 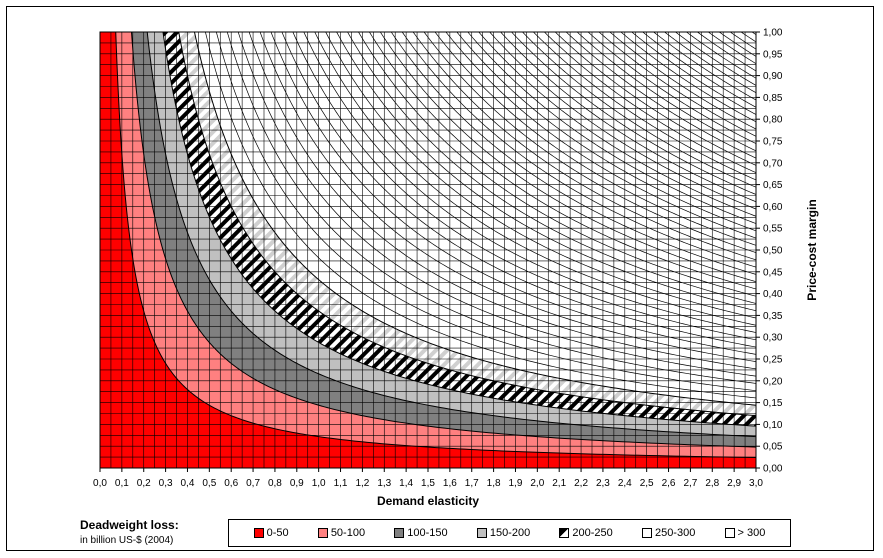 I want to click on x-tick-label: 2,2, so click(x=581, y=483).